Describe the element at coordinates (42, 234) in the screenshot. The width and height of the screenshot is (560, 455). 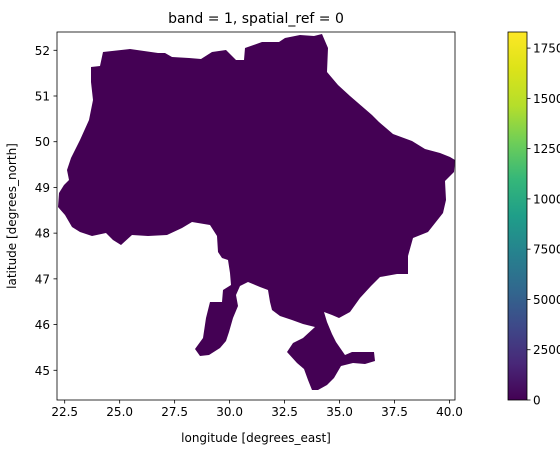
I see `y-tick-label: 48` at that location.